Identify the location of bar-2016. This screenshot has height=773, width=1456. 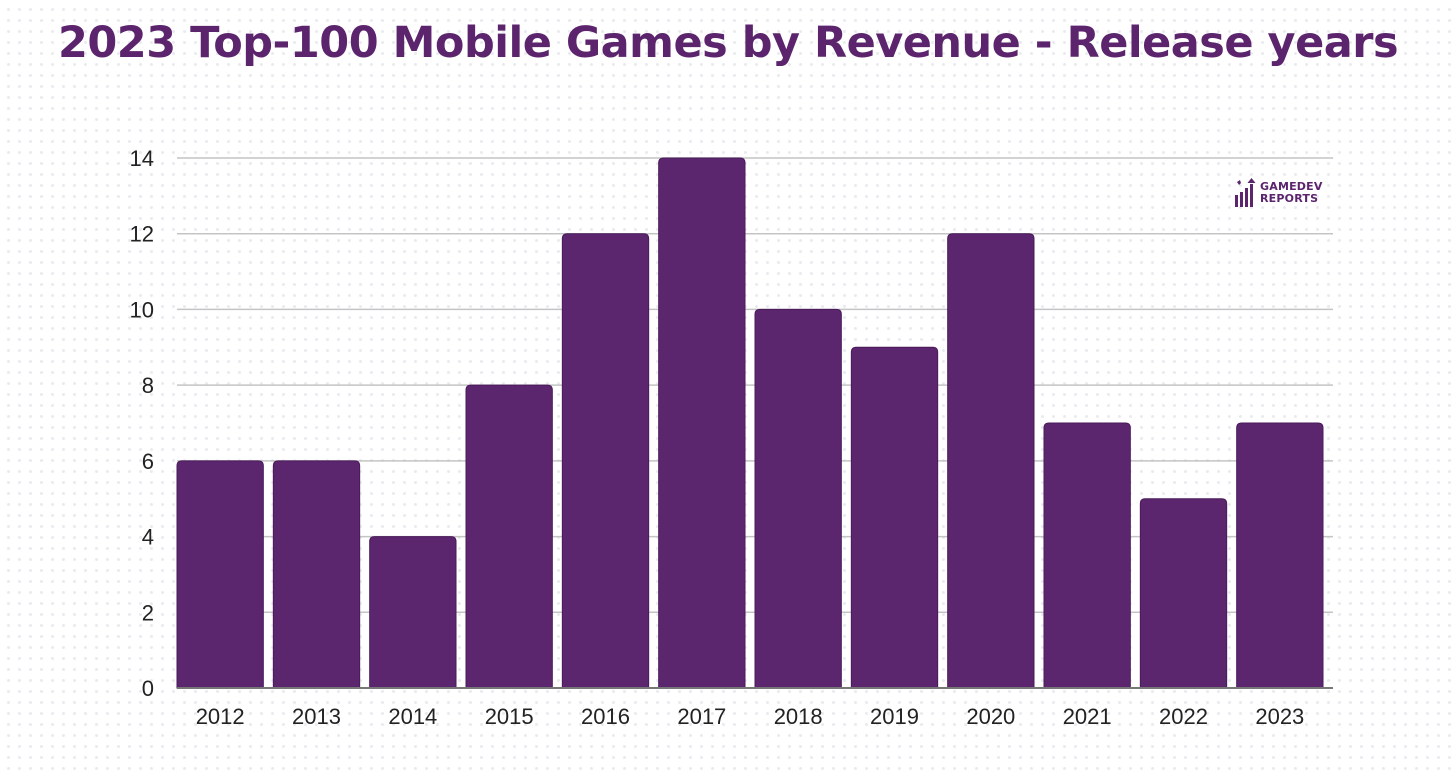
(605, 461).